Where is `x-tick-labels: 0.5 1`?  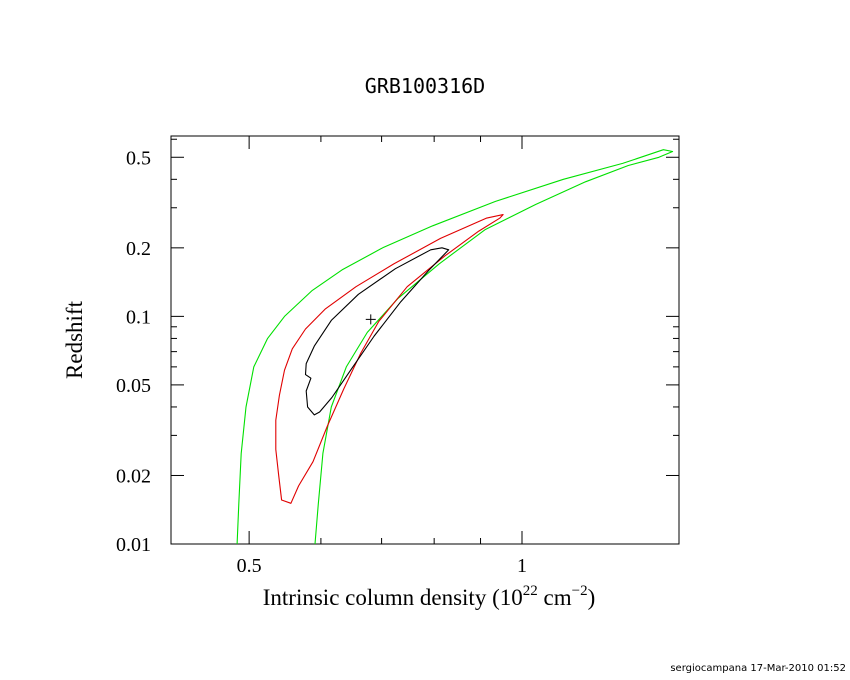 x-tick-labels: 0.5 1 is located at coordinates (382, 566).